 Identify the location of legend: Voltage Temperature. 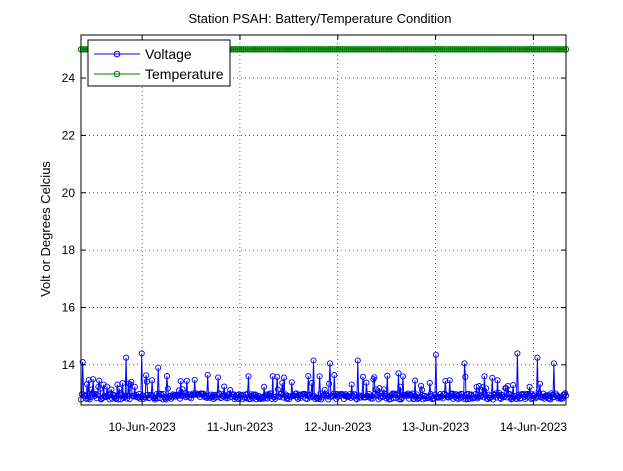
(159, 63).